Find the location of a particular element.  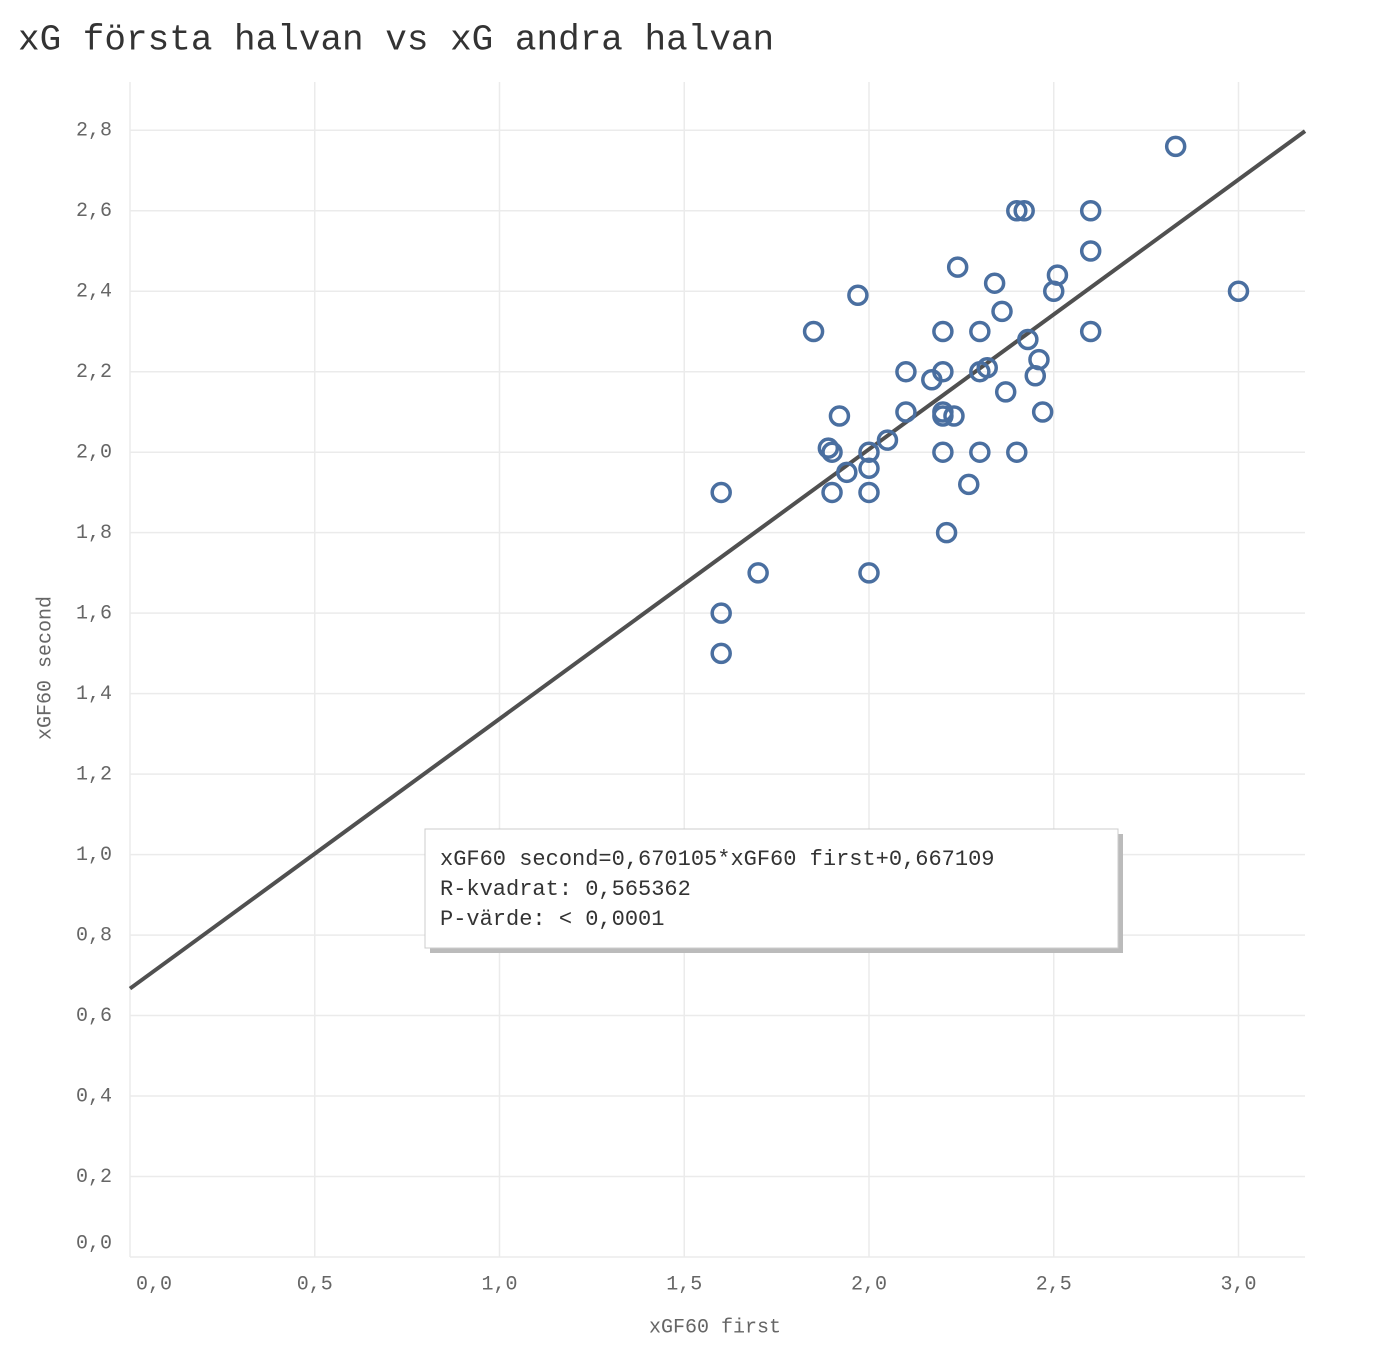

y-tick-label: 1,6 is located at coordinates (94, 613).